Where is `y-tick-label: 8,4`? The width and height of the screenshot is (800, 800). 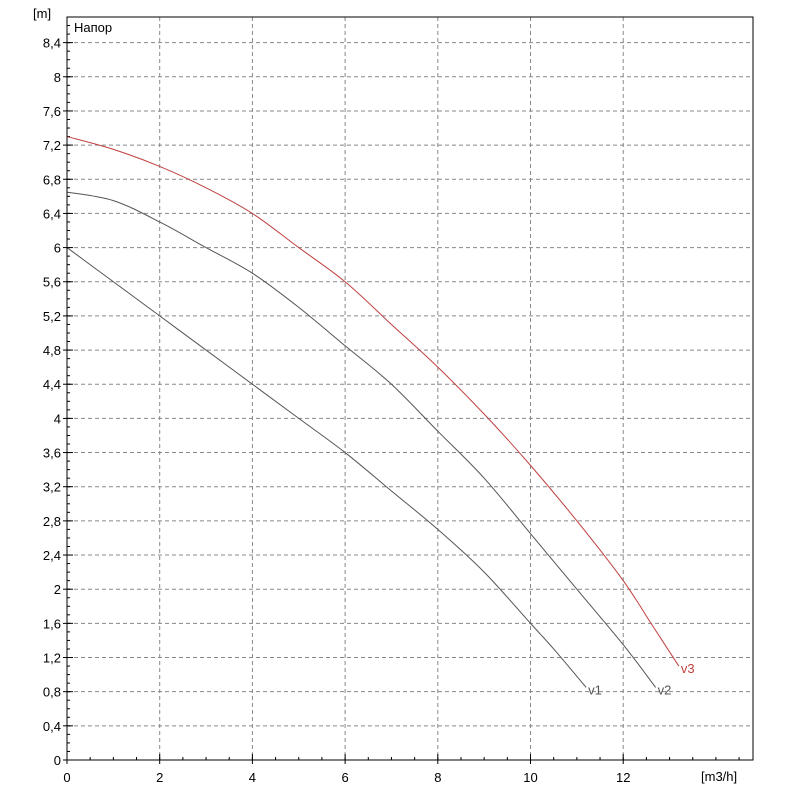 y-tick-label: 8,4 is located at coordinates (52, 43).